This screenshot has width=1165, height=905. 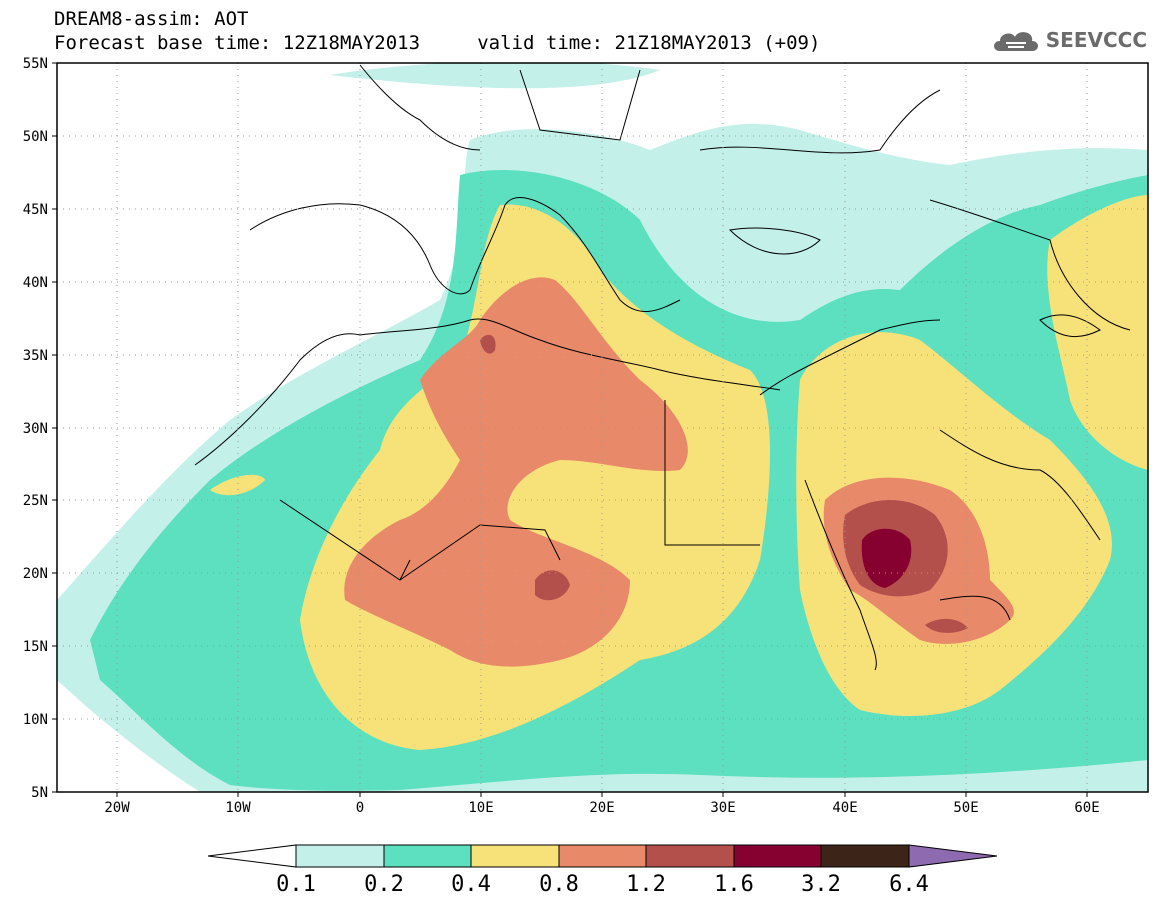 What do you see at coordinates (480, 808) in the screenshot?
I see `lon-label: 10E` at bounding box center [480, 808].